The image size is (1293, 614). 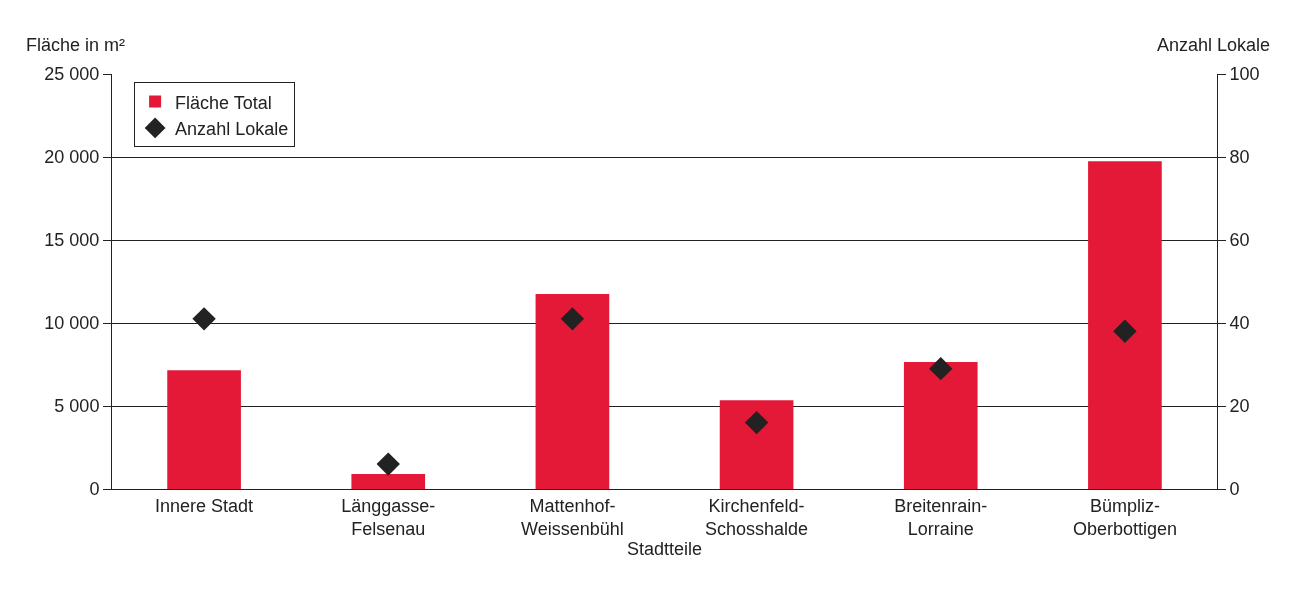 I want to click on x-tick-label: Mattenhof-Weissenbühl, so click(x=572, y=517).